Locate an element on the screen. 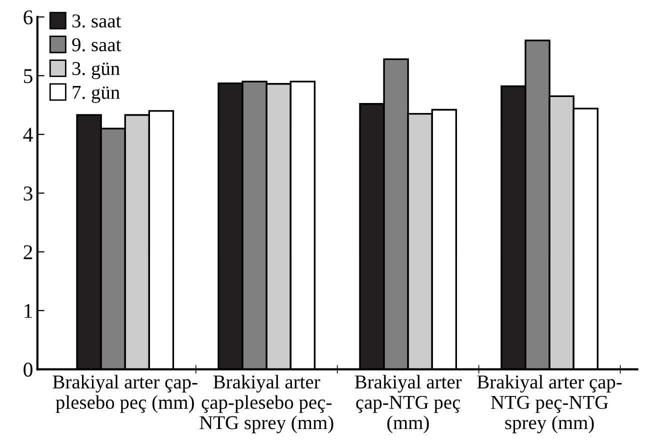  y-tick-label: 5 is located at coordinates (28, 76).